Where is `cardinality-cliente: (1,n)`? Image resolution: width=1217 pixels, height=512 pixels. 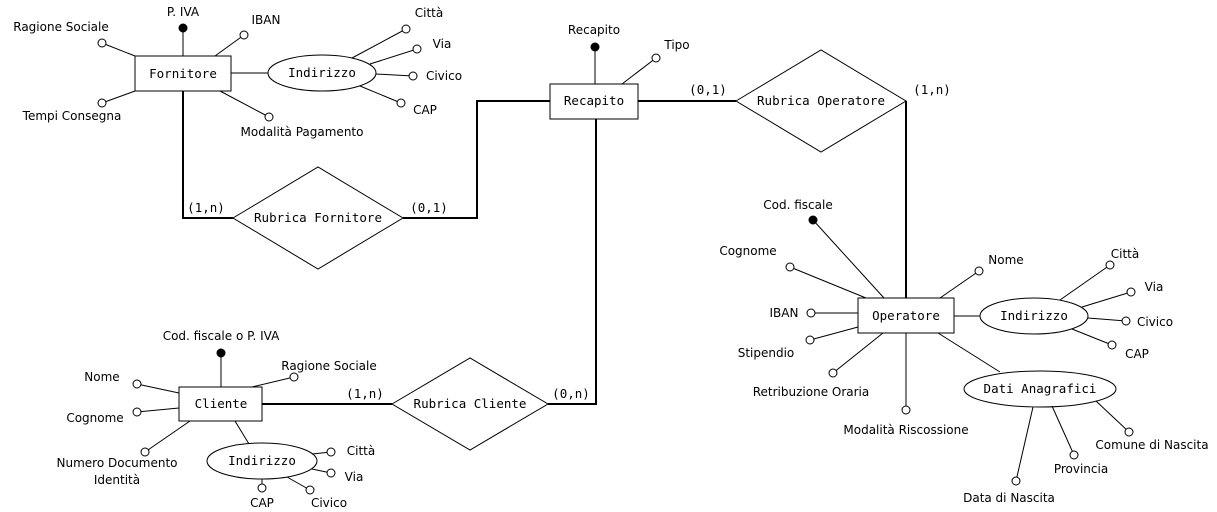 cardinality-cliente: (1,n) is located at coordinates (365, 393).